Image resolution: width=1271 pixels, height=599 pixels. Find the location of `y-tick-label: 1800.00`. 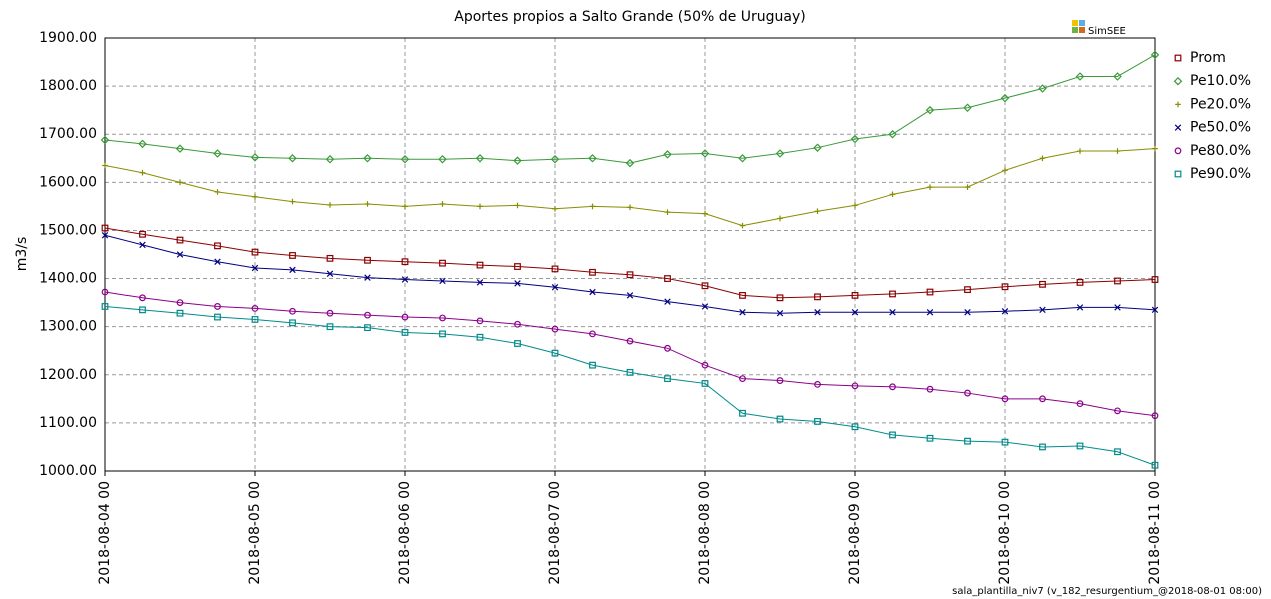

y-tick-label: 1800.00 is located at coordinates (68, 86).